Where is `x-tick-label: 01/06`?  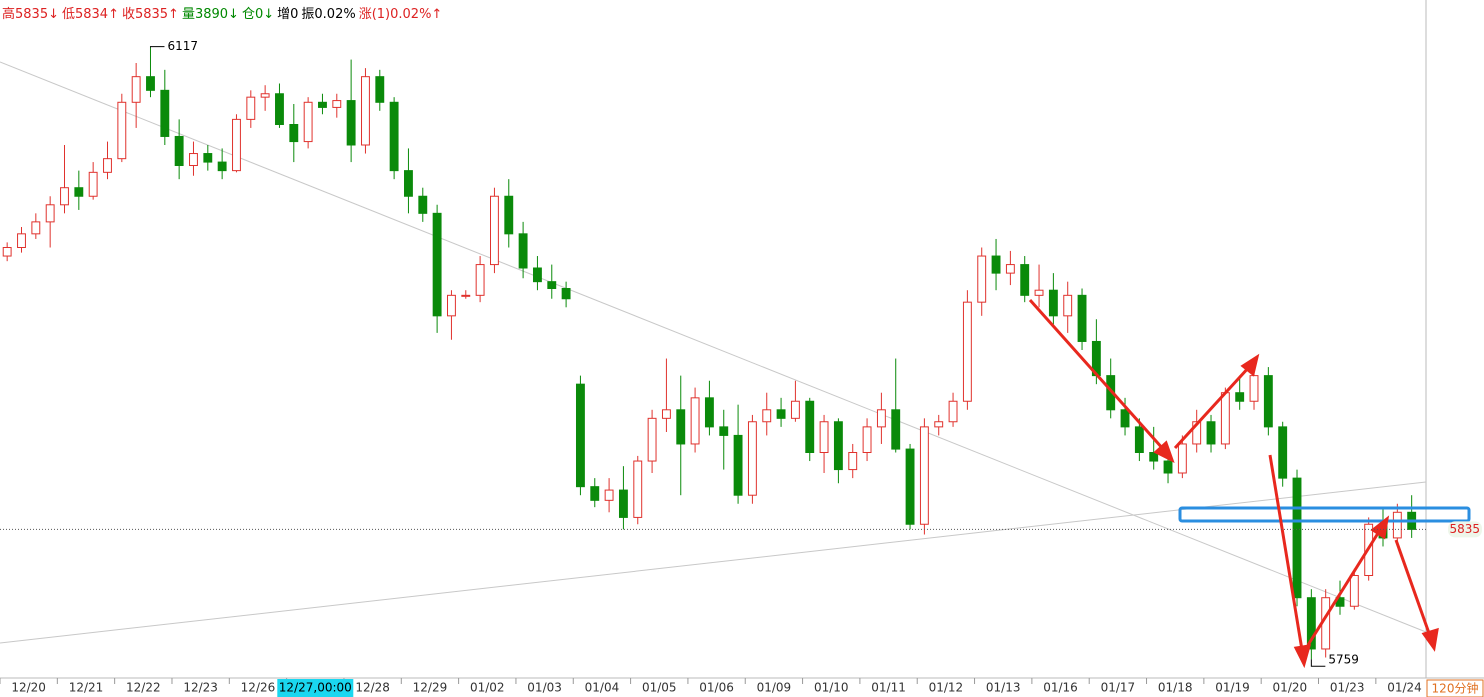
x-tick-label: 01/06 is located at coordinates (716, 688).